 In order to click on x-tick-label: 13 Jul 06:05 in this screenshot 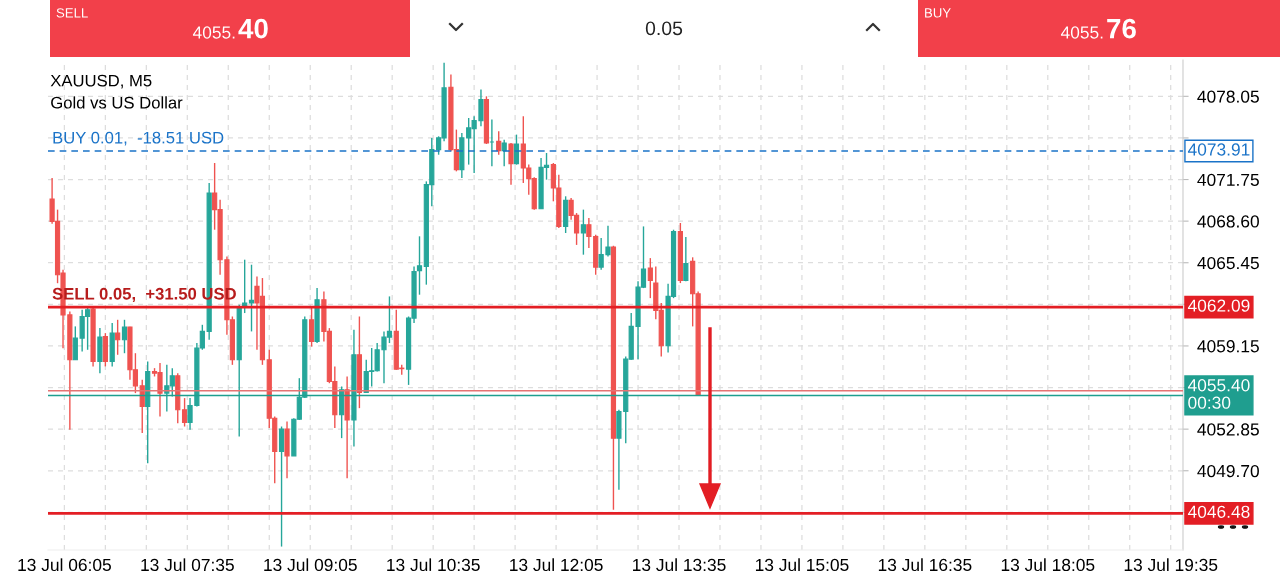, I will do `click(64, 565)`.